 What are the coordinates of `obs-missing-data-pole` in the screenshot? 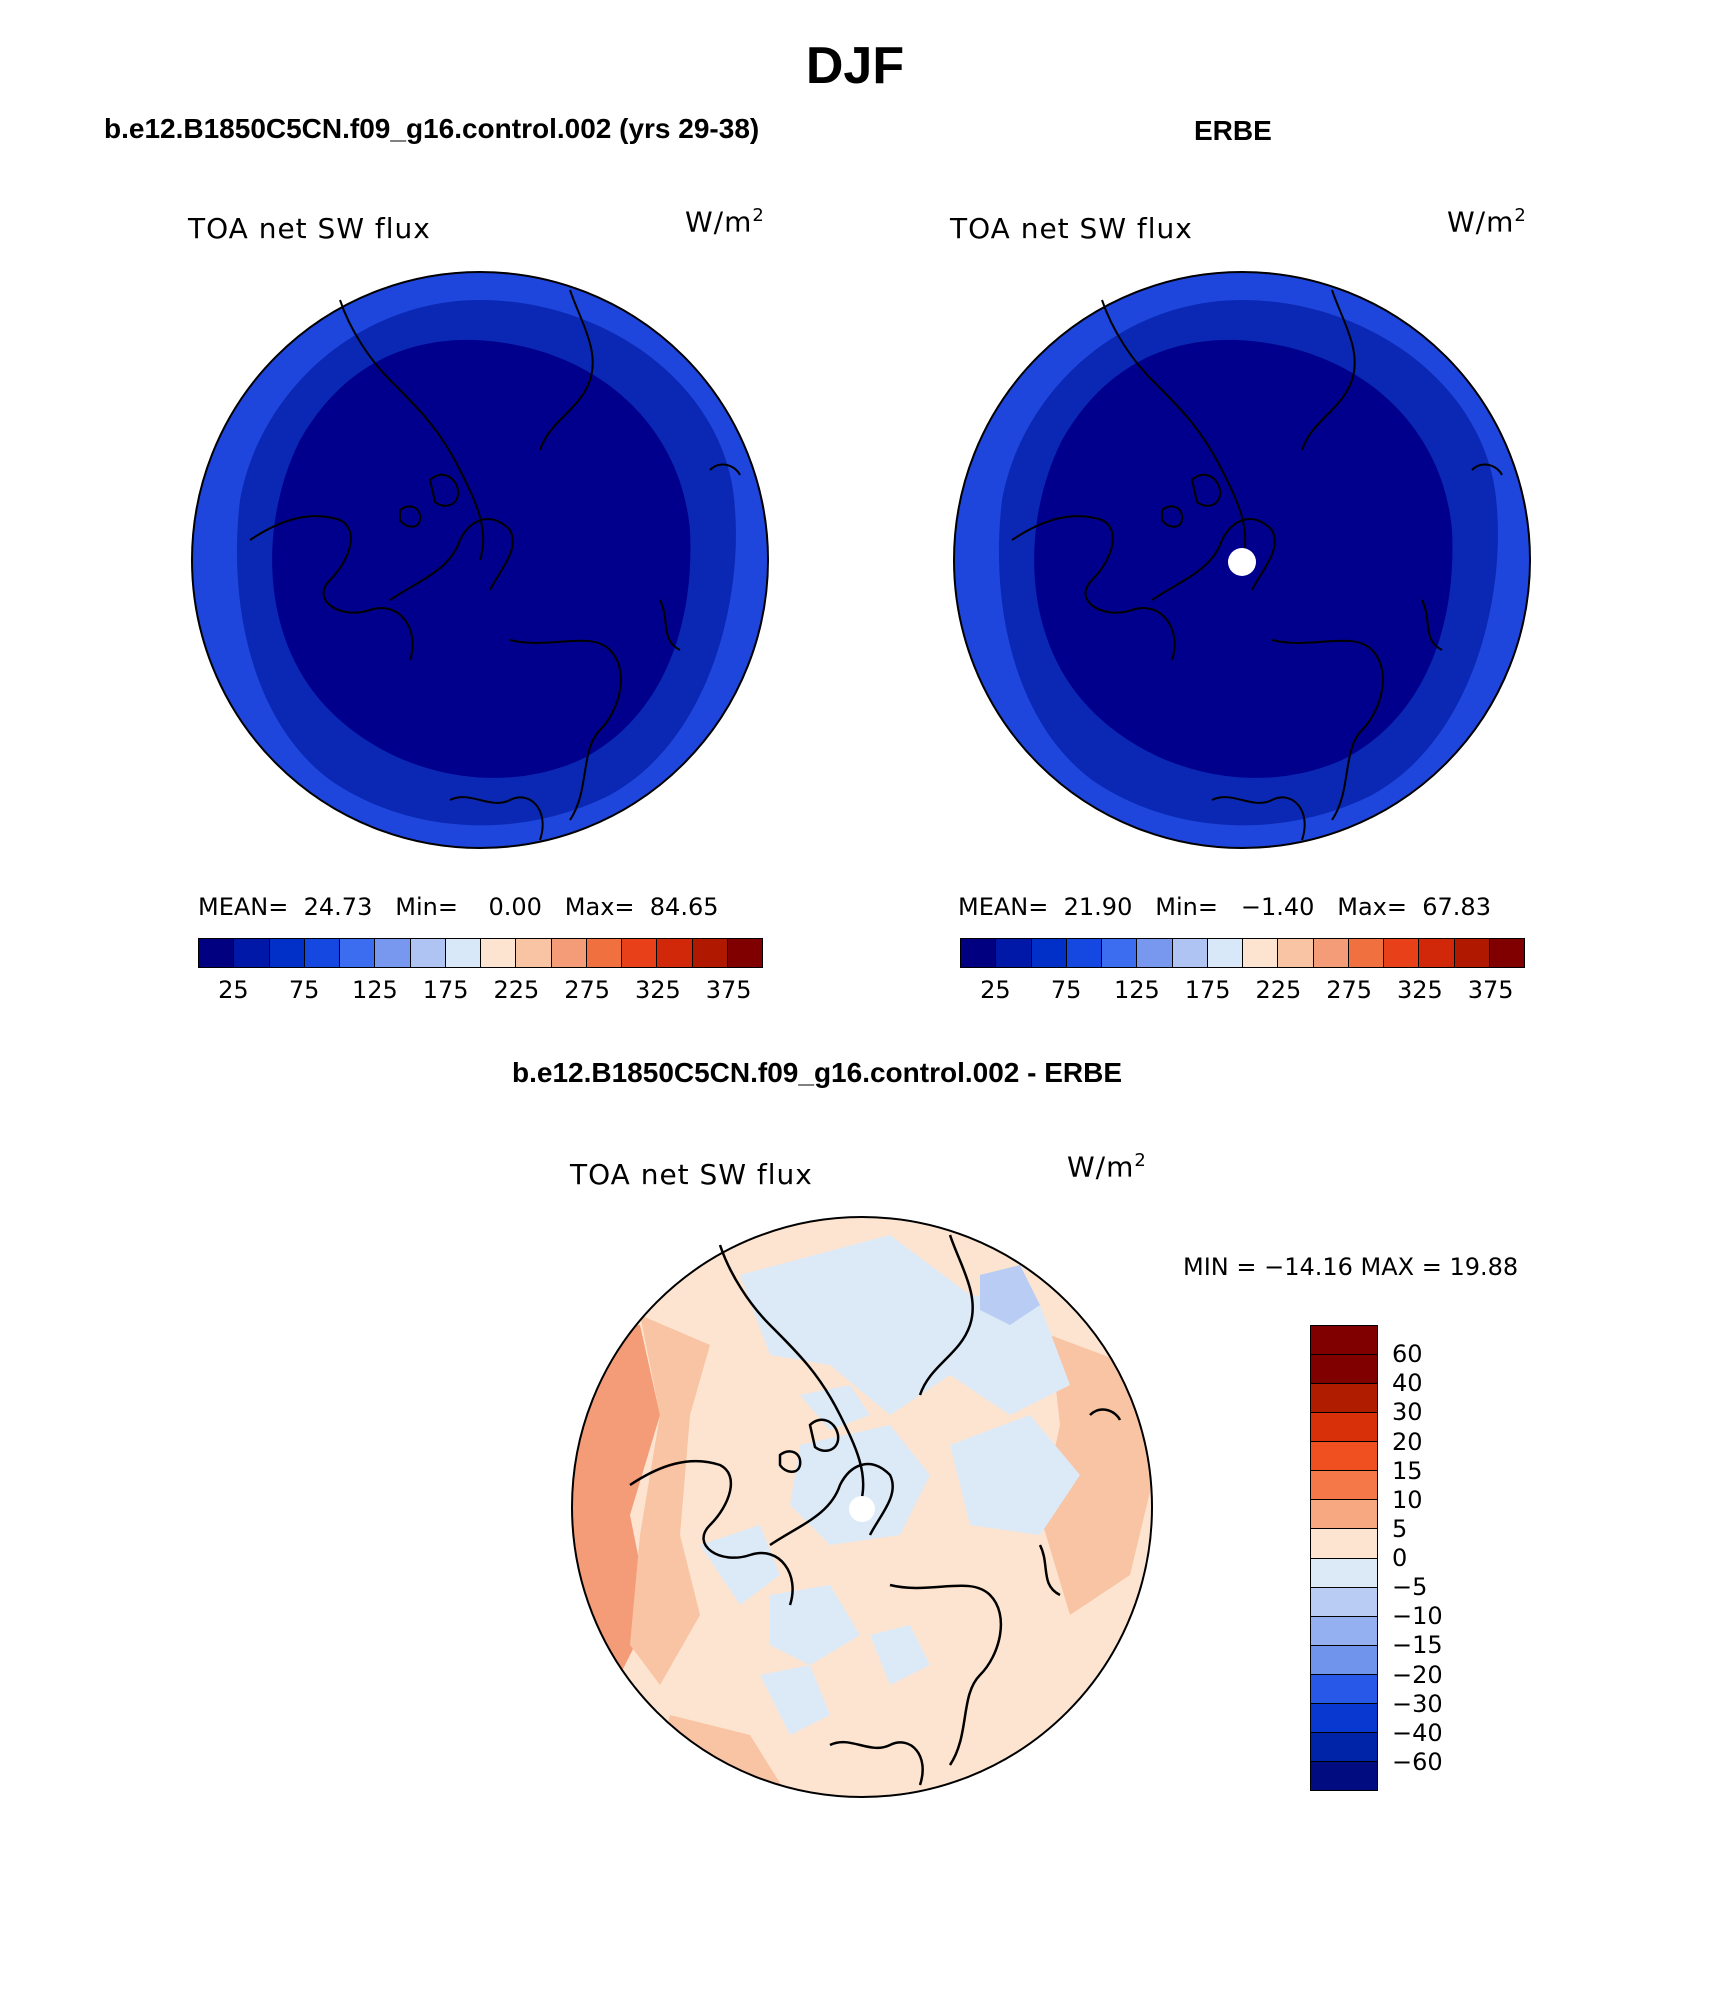 It's located at (1242, 562).